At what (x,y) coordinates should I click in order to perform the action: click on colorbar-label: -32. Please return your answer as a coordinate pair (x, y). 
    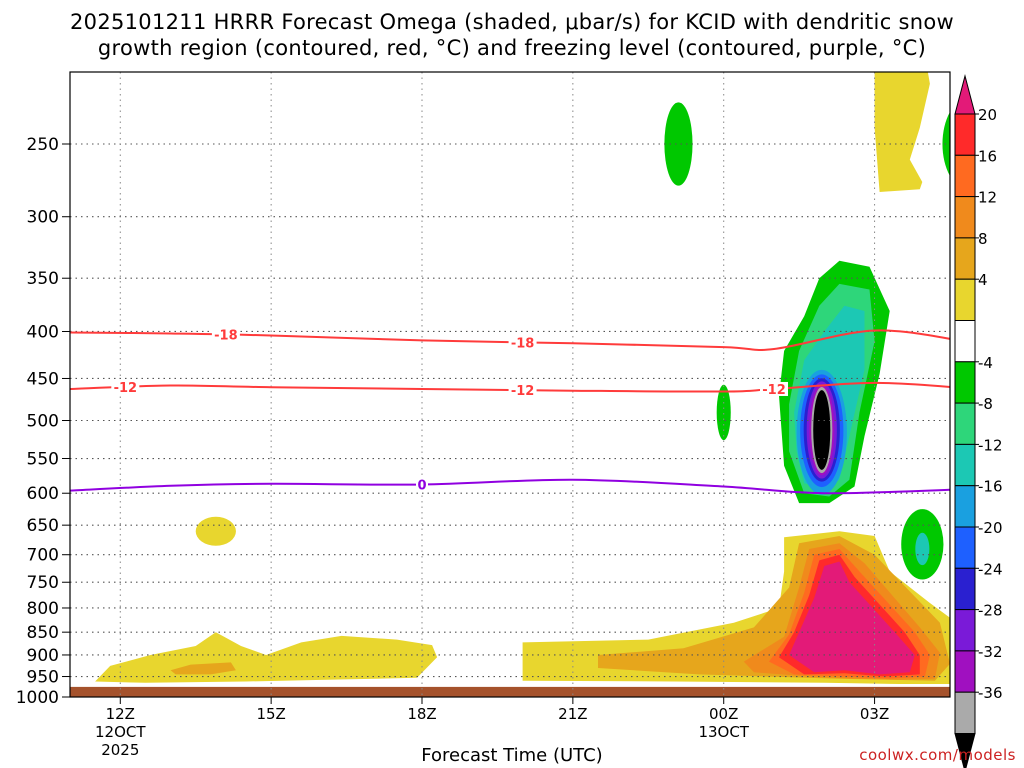
    Looking at the image, I should click on (990, 652).